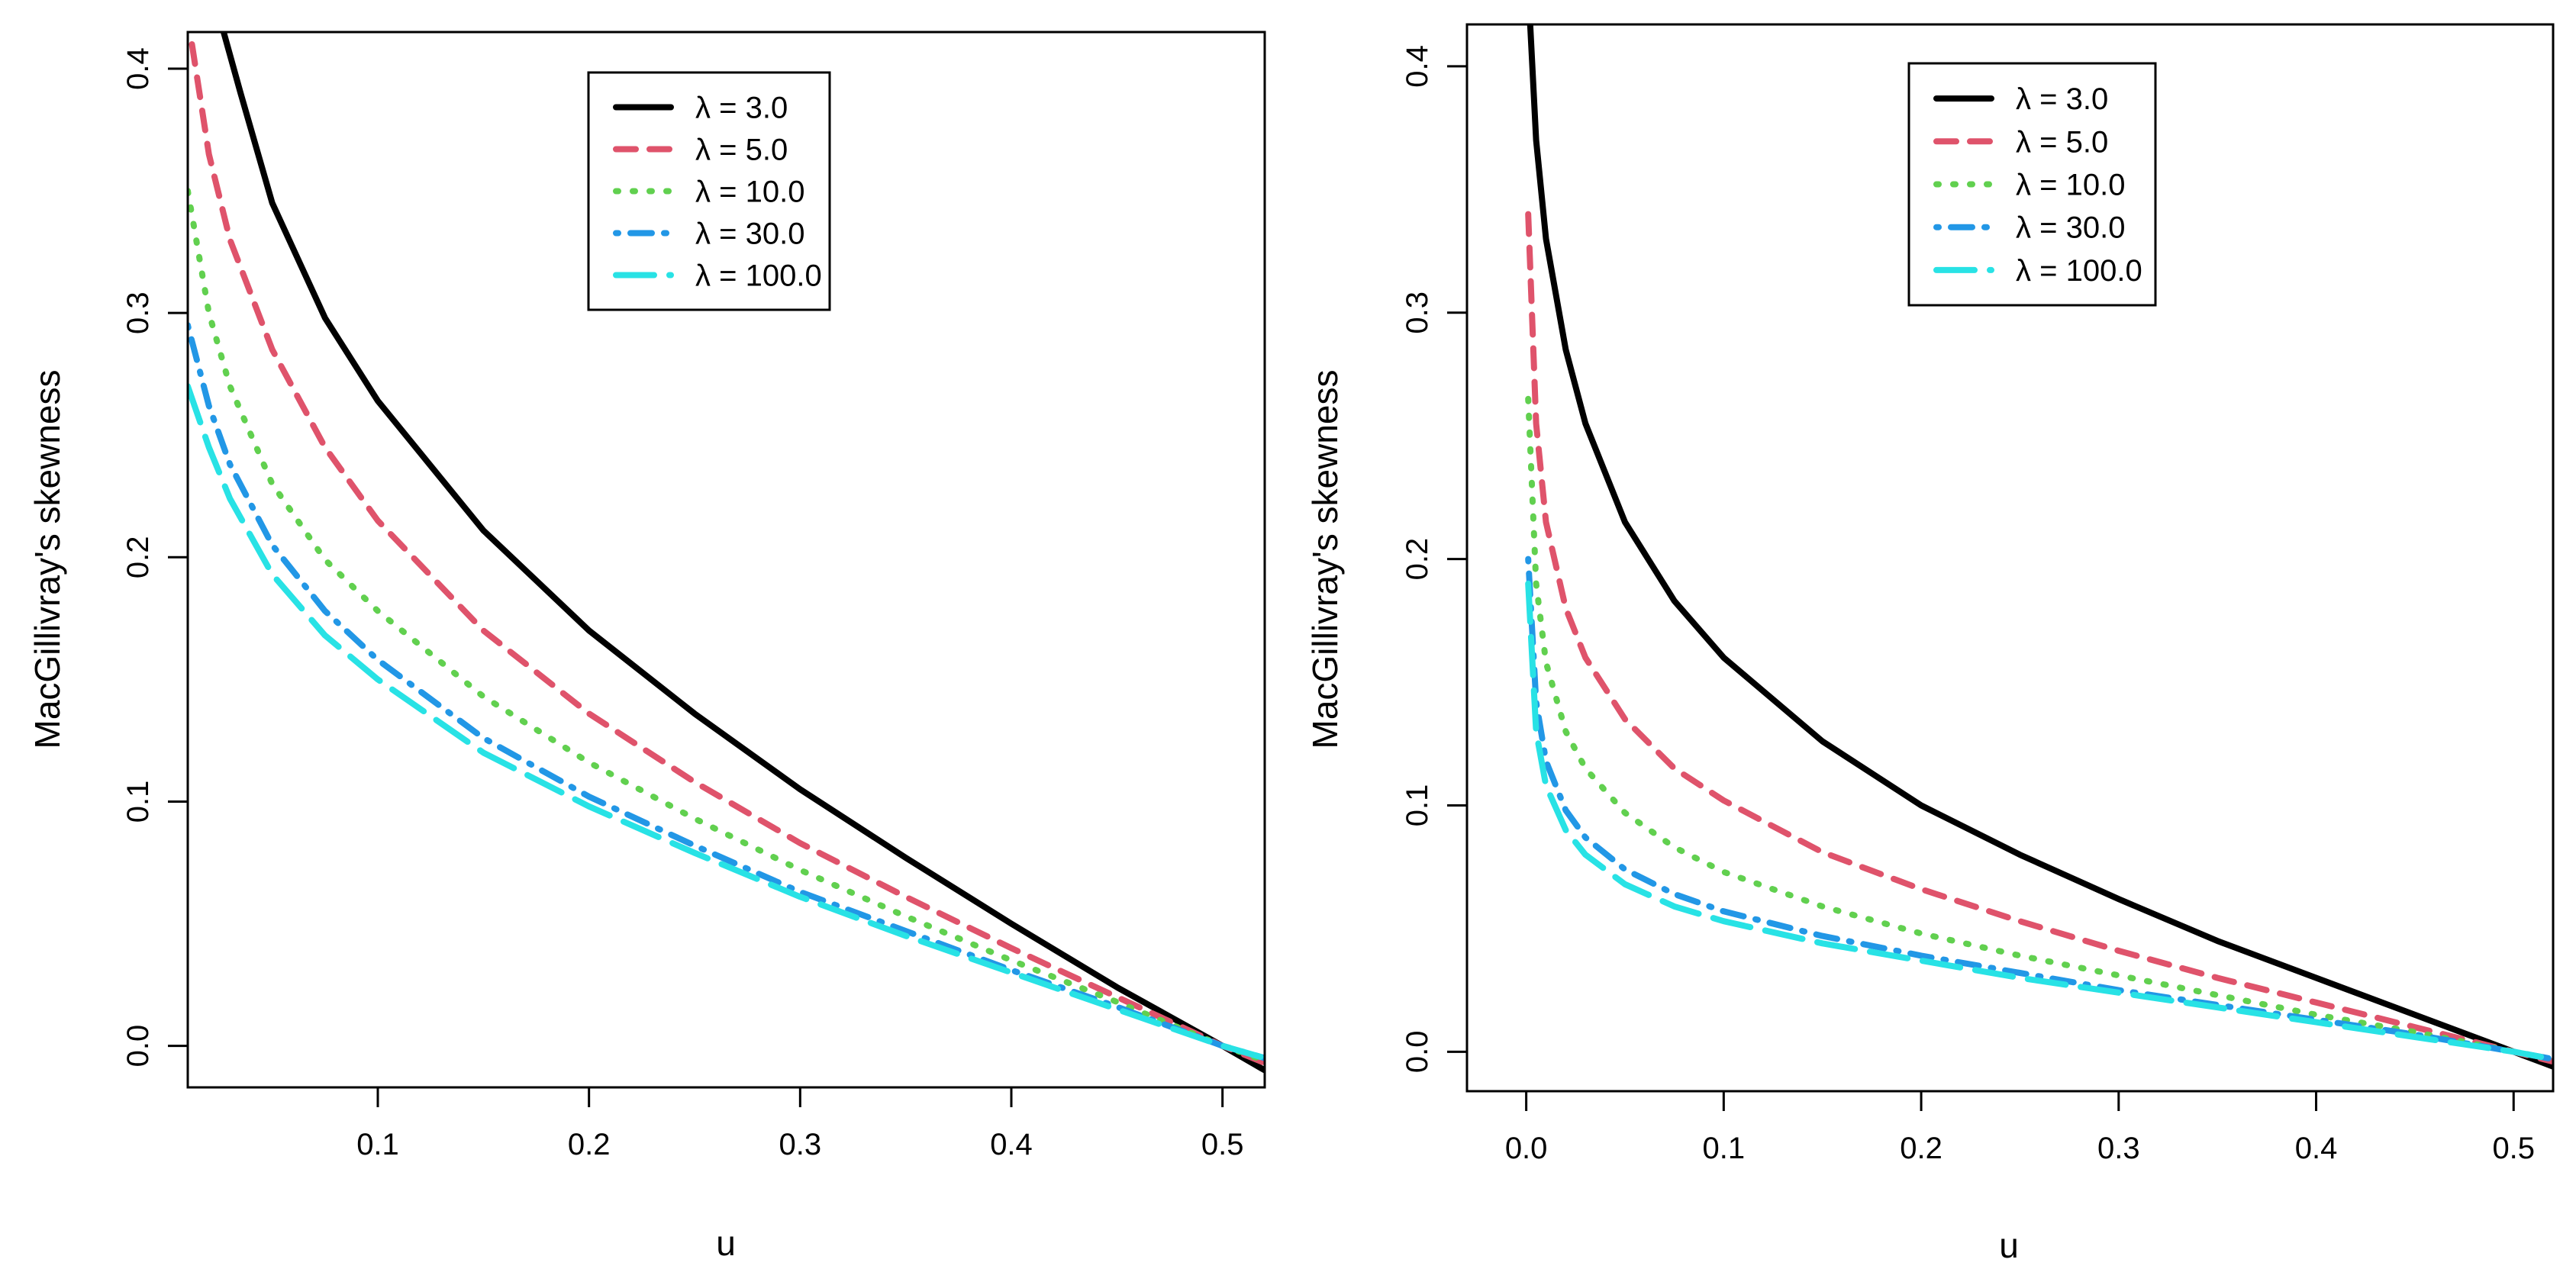  Describe the element at coordinates (800, 1124) in the screenshot. I see `x-axis: 0.1 0.2 0.3 0.4 0.5` at that location.